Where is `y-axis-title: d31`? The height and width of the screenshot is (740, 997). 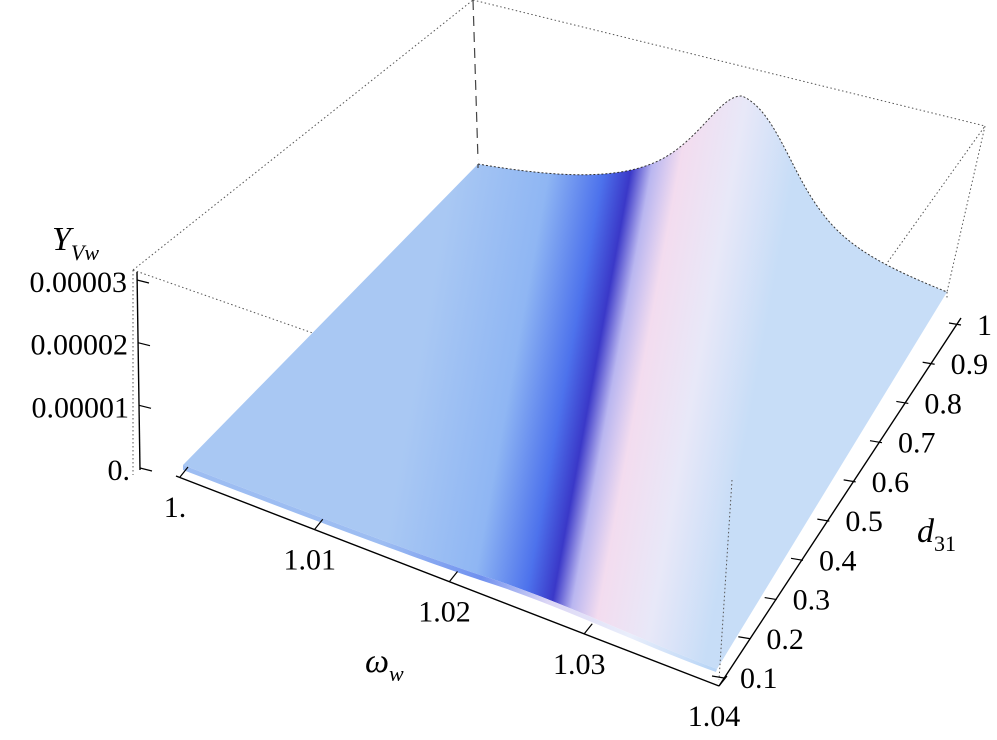
y-axis-title: d31 is located at coordinates (936, 534).